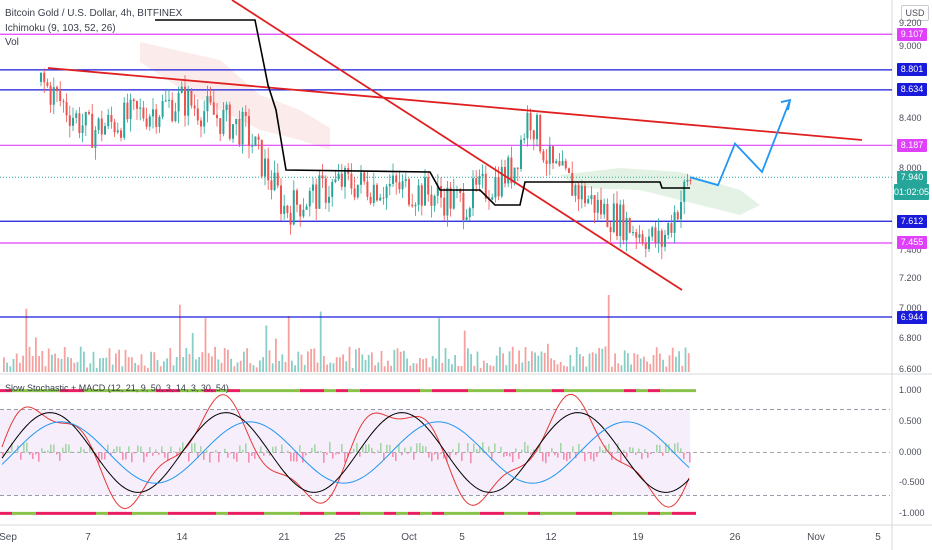 The width and height of the screenshot is (932, 550). What do you see at coordinates (912, 317) in the screenshot?
I see `price-level-tag: 6.944` at bounding box center [912, 317].